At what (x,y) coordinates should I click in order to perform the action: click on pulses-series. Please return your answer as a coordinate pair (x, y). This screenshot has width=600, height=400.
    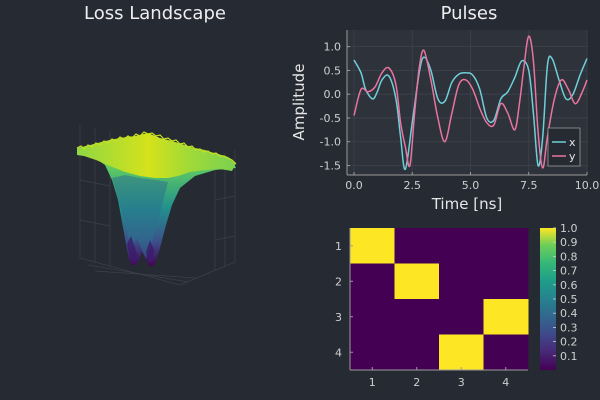
    Looking at the image, I should click on (470, 103).